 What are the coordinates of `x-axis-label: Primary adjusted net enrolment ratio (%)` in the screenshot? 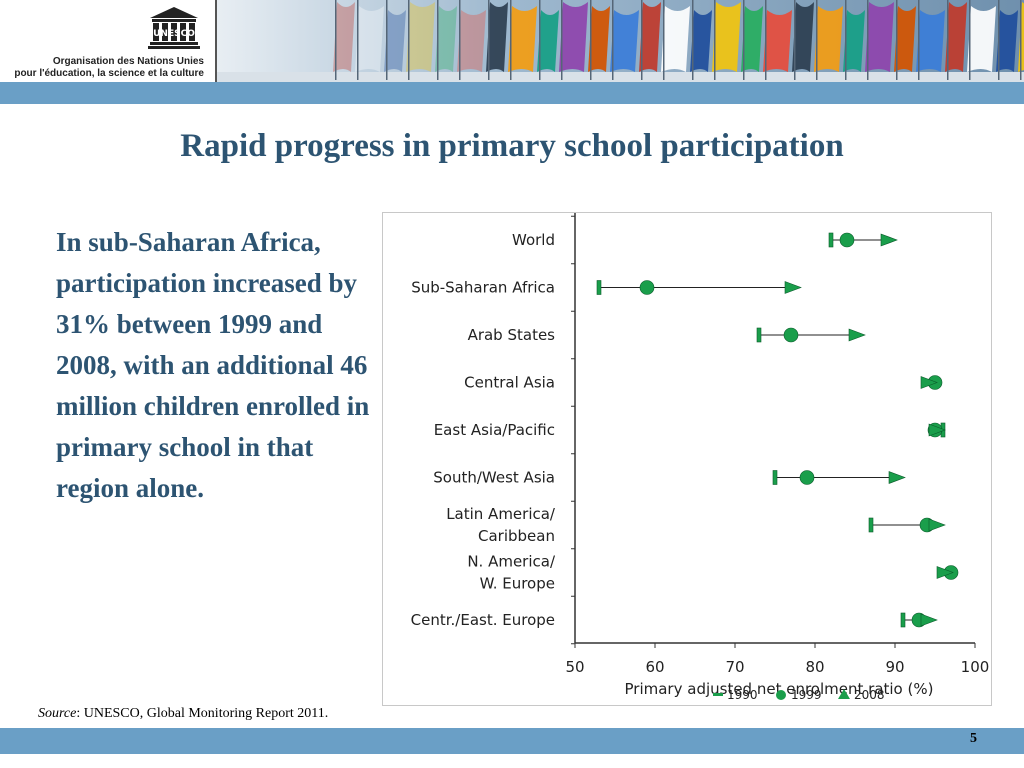 It's located at (779, 689).